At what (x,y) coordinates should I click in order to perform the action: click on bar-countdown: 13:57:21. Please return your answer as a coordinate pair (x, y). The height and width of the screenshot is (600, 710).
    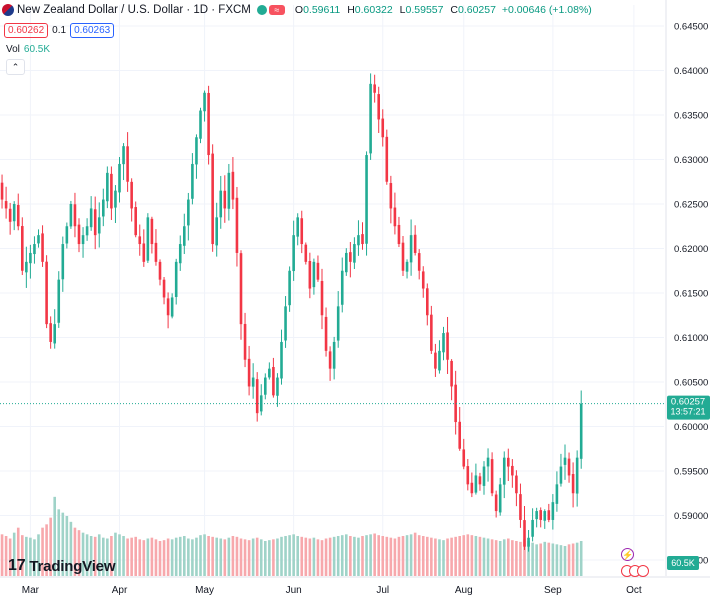
    Looking at the image, I should click on (687, 412).